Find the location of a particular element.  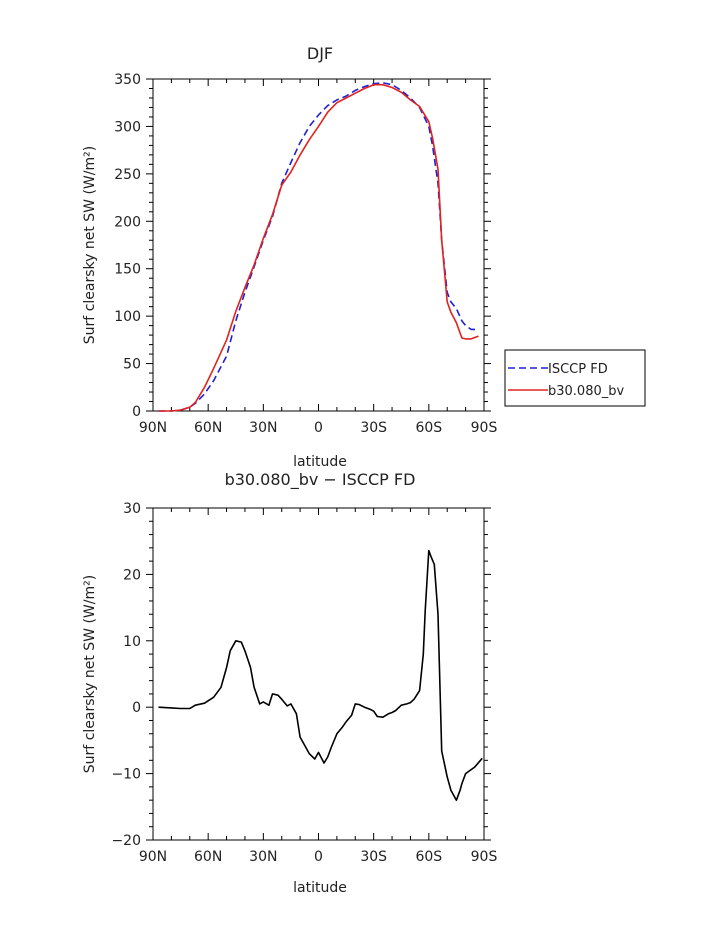

top-x-tick-label: 60S is located at coordinates (428, 428).